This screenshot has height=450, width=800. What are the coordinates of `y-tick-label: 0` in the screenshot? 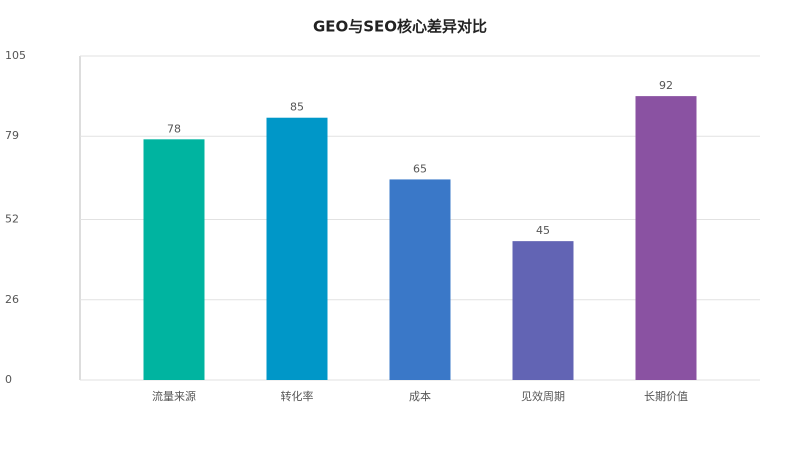 It's located at (8, 379).